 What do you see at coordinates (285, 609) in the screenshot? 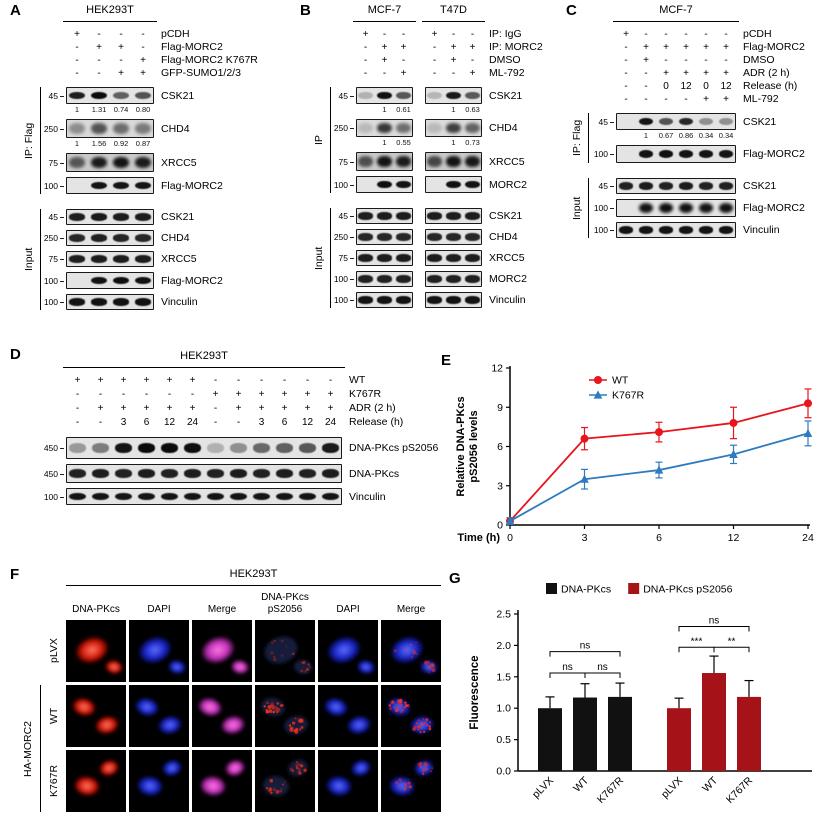
I see `column-header: pS2056` at bounding box center [285, 609].